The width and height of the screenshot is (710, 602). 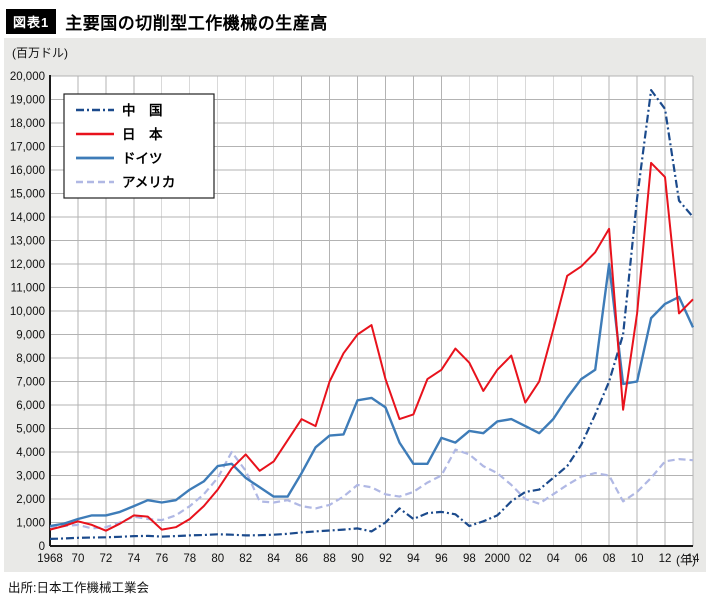 I want to click on legend-label-china: 中 国, so click(x=142, y=110).